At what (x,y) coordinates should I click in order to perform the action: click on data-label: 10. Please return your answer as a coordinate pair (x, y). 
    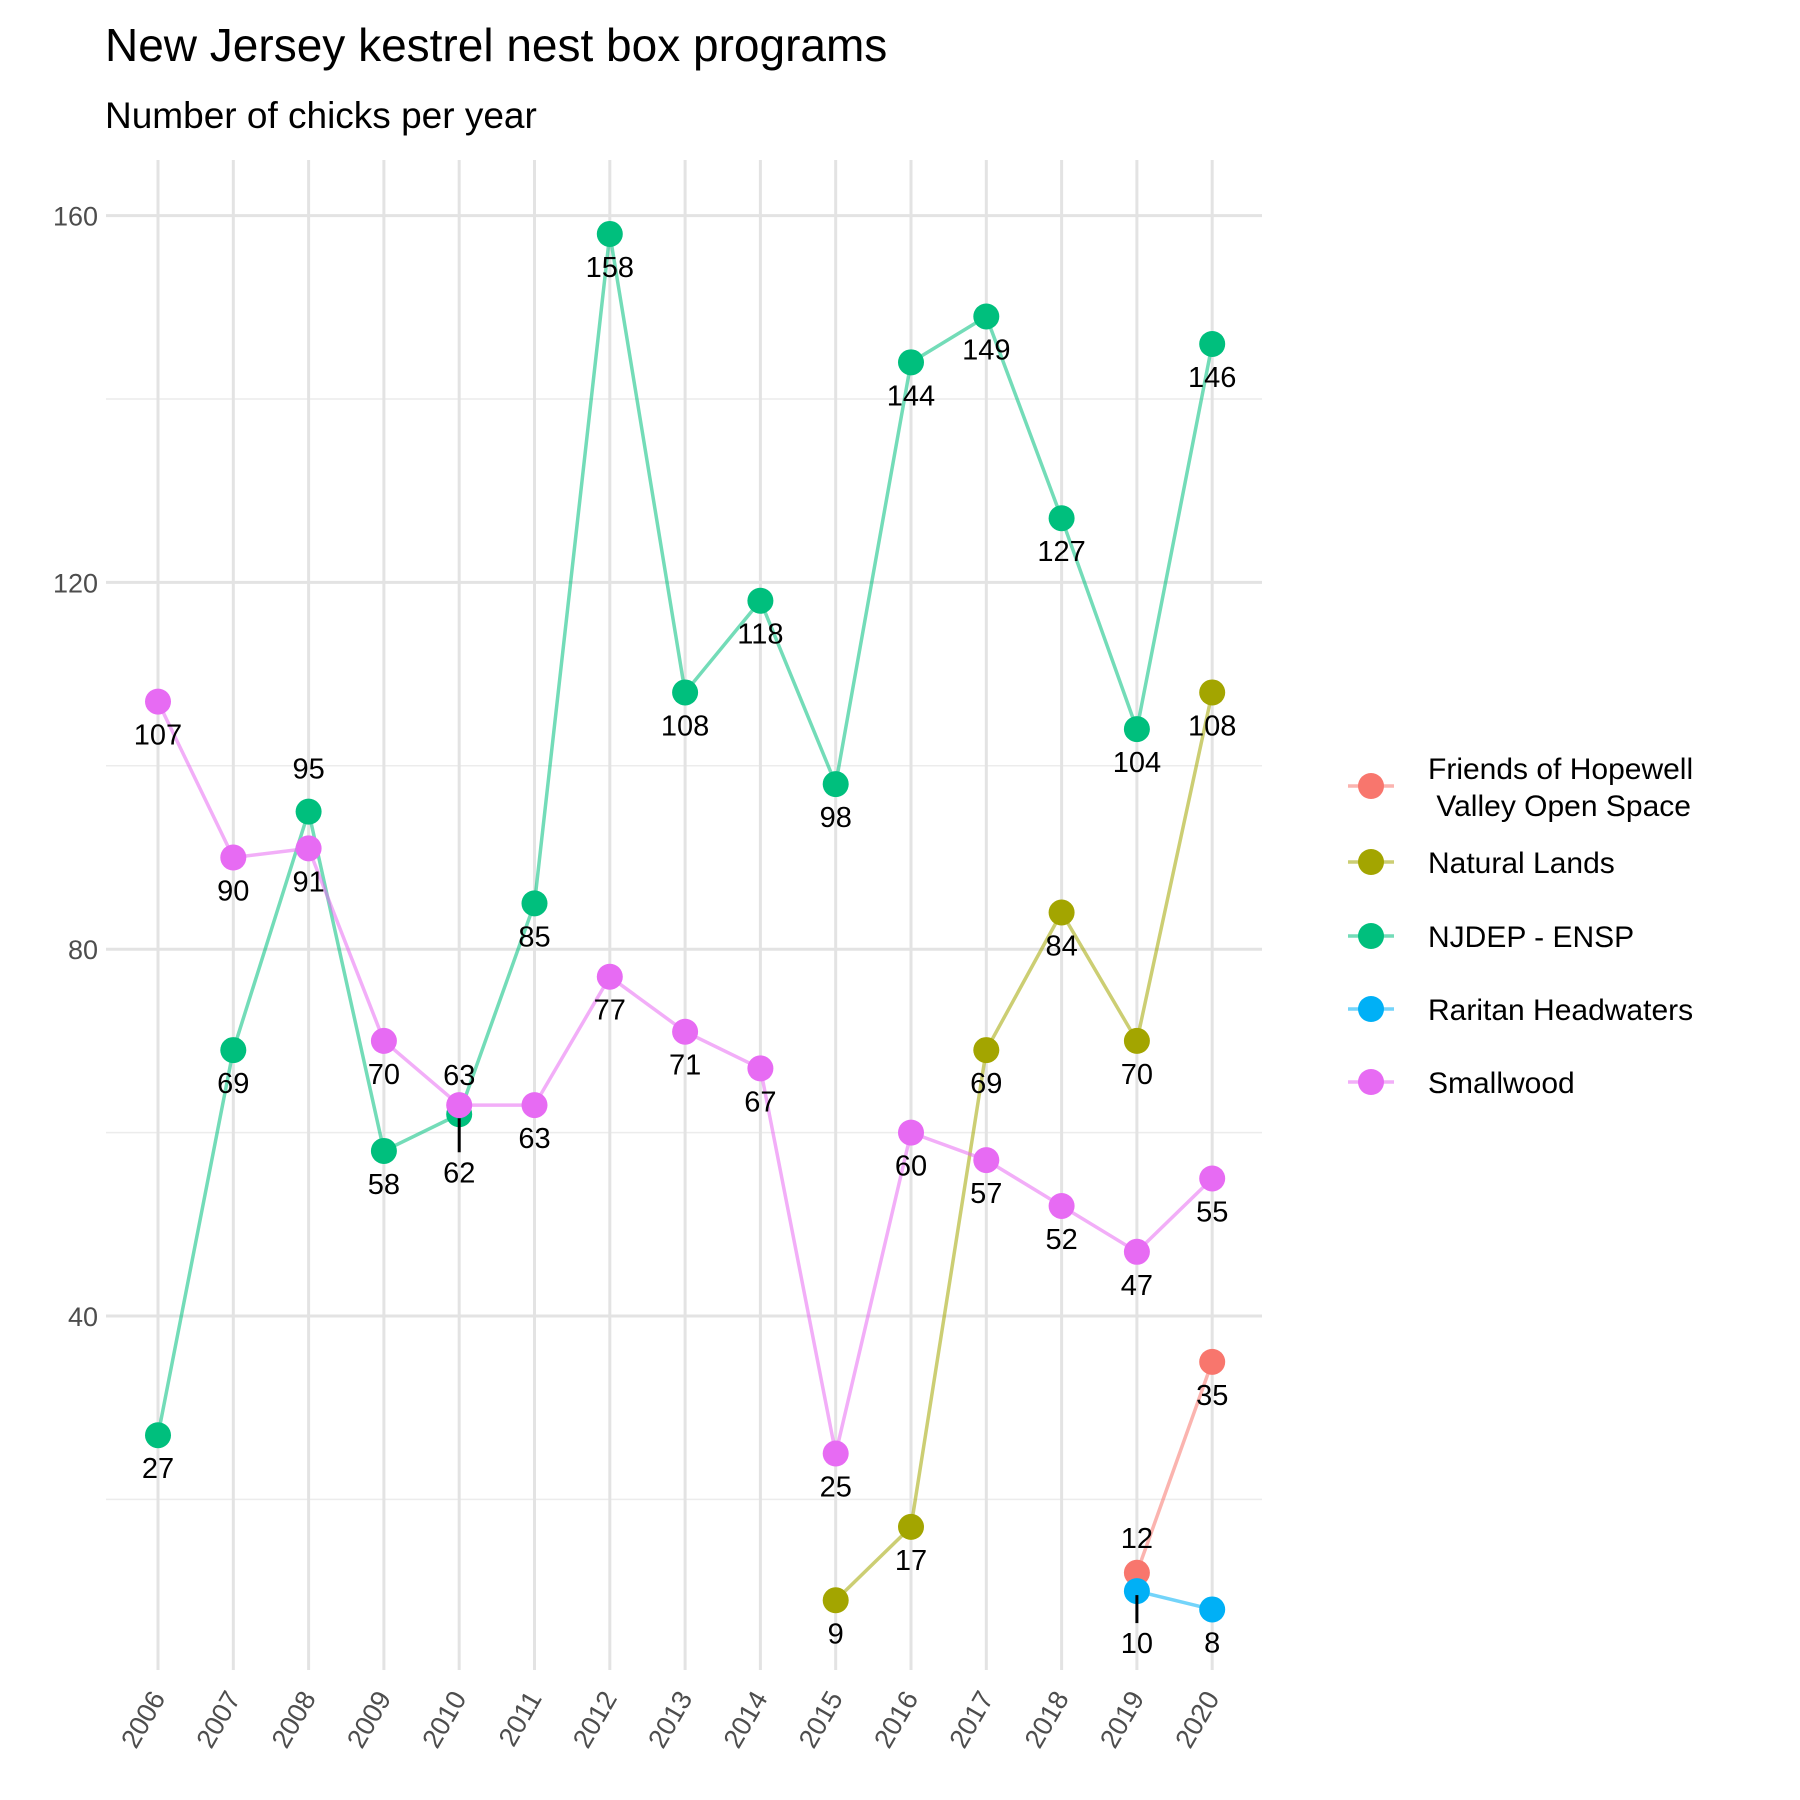
    Looking at the image, I should click on (1137, 1644).